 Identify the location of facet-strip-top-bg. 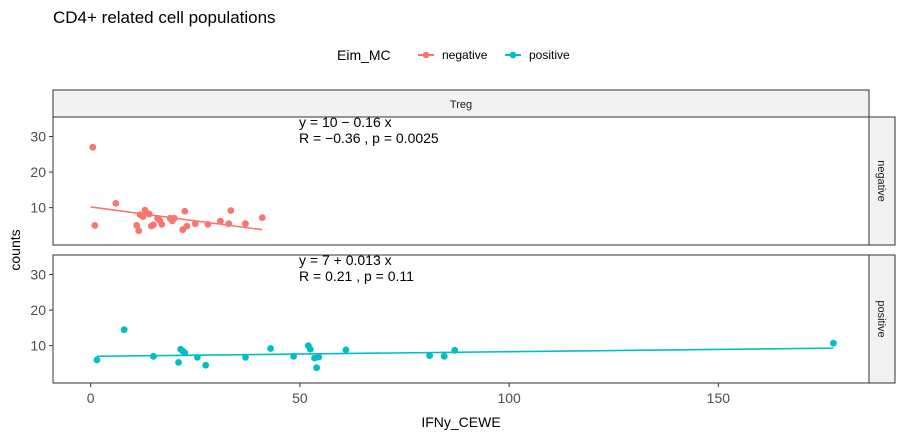
(461, 103).